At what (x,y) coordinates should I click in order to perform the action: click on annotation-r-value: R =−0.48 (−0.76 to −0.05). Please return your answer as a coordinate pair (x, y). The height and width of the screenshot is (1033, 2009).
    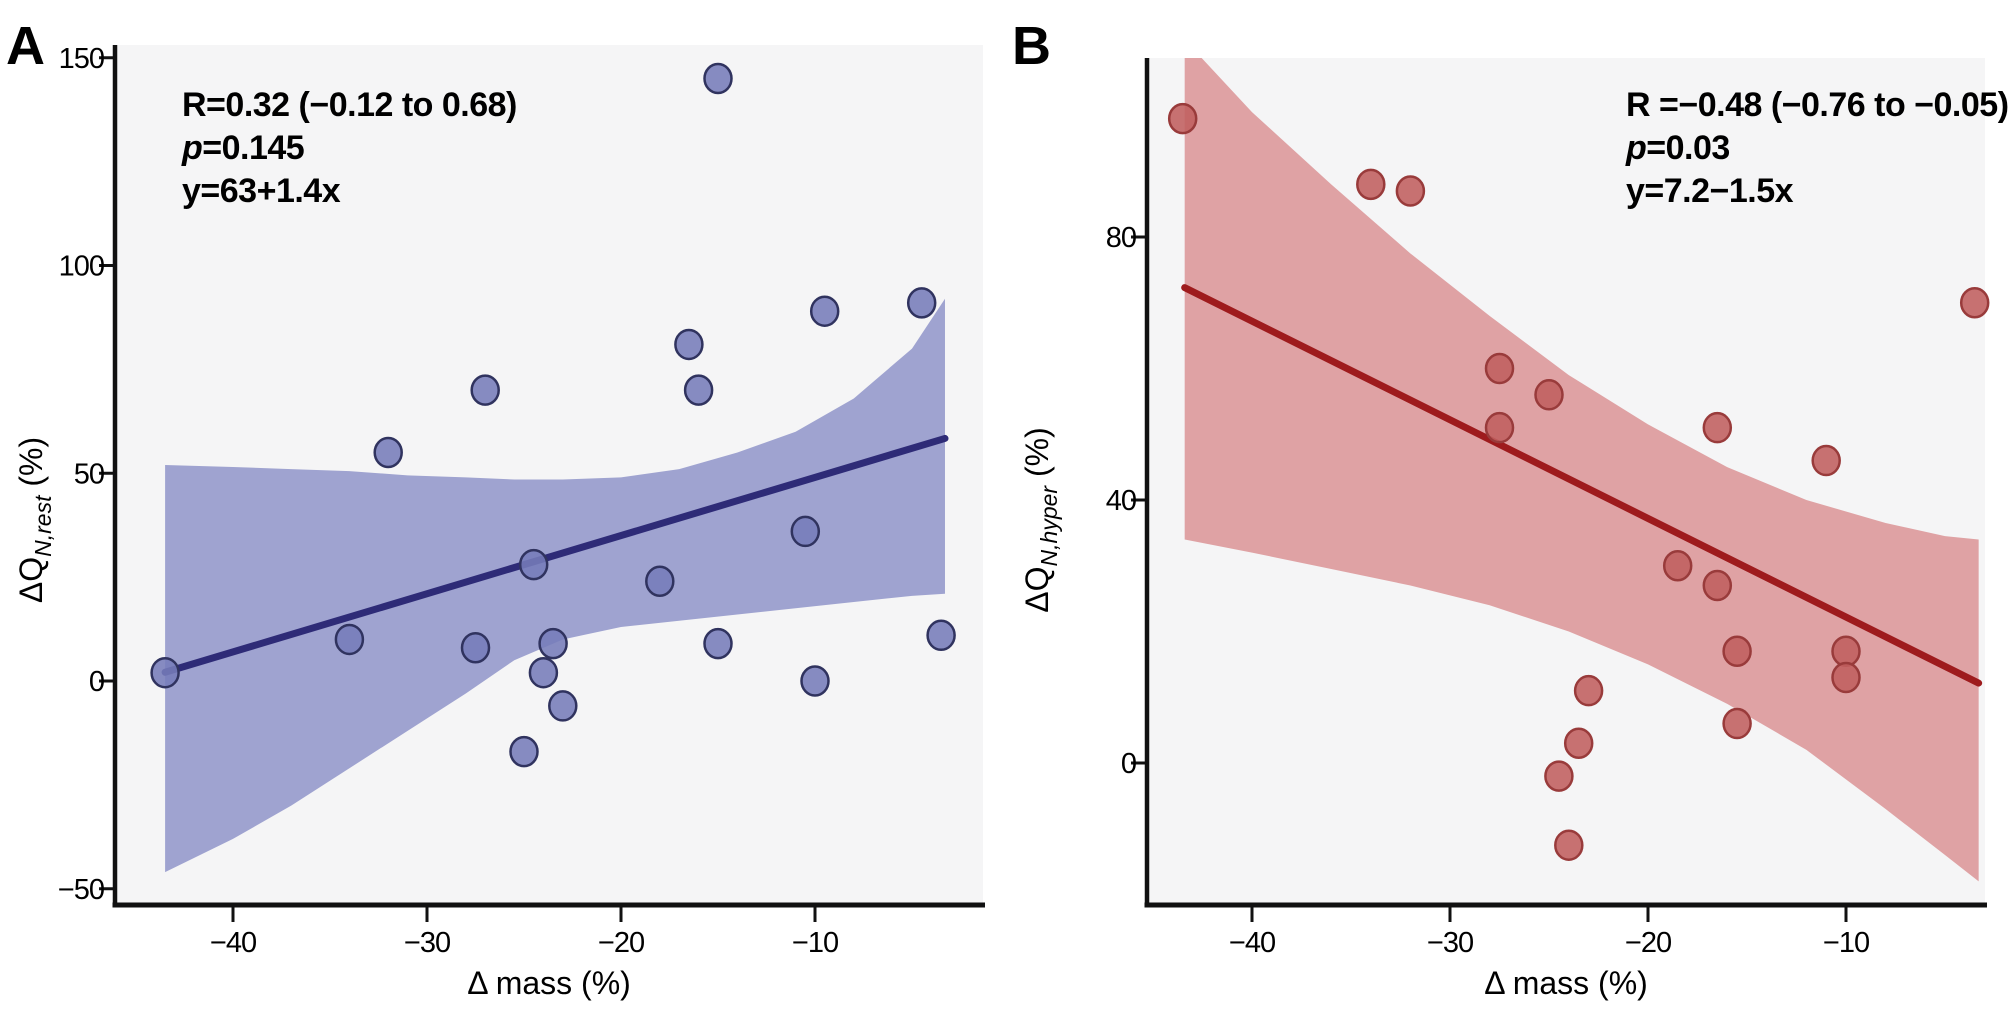
    Looking at the image, I should click on (1817, 105).